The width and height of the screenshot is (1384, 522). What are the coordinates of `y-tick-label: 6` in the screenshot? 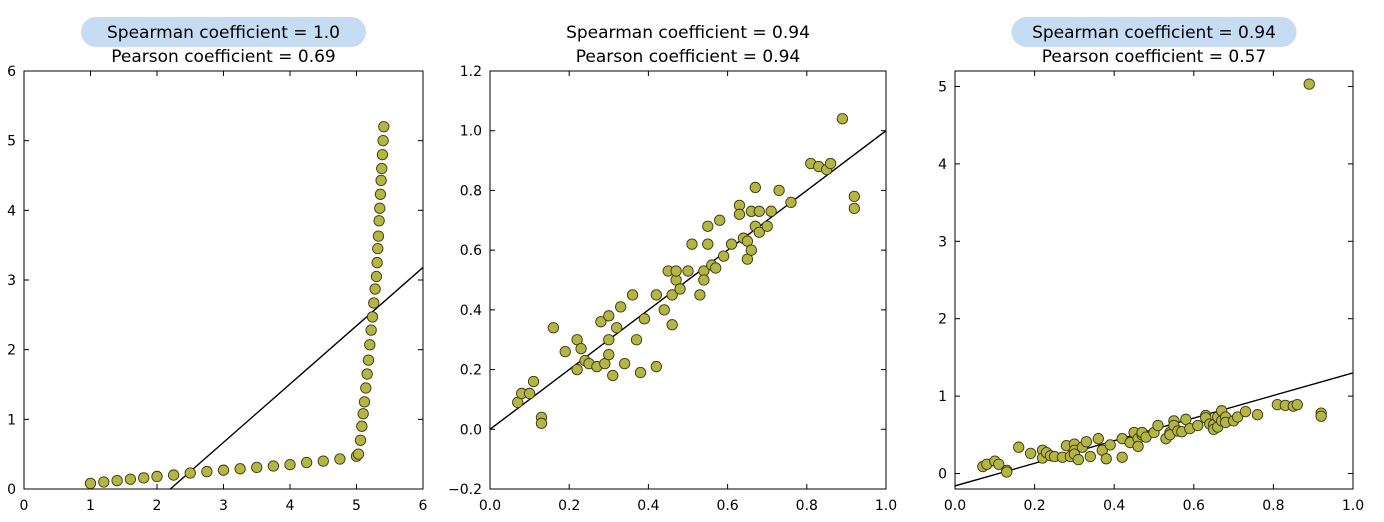 It's located at (11, 72).